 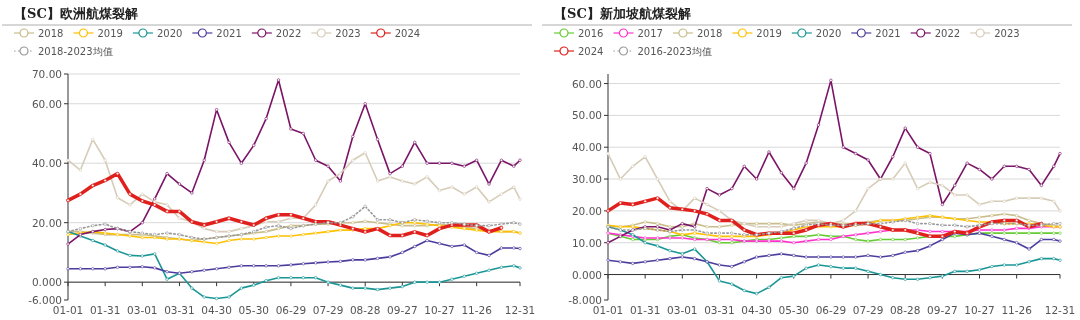 What do you see at coordinates (650, 33) in the screenshot?
I see `legend-label: 2017` at bounding box center [650, 33].